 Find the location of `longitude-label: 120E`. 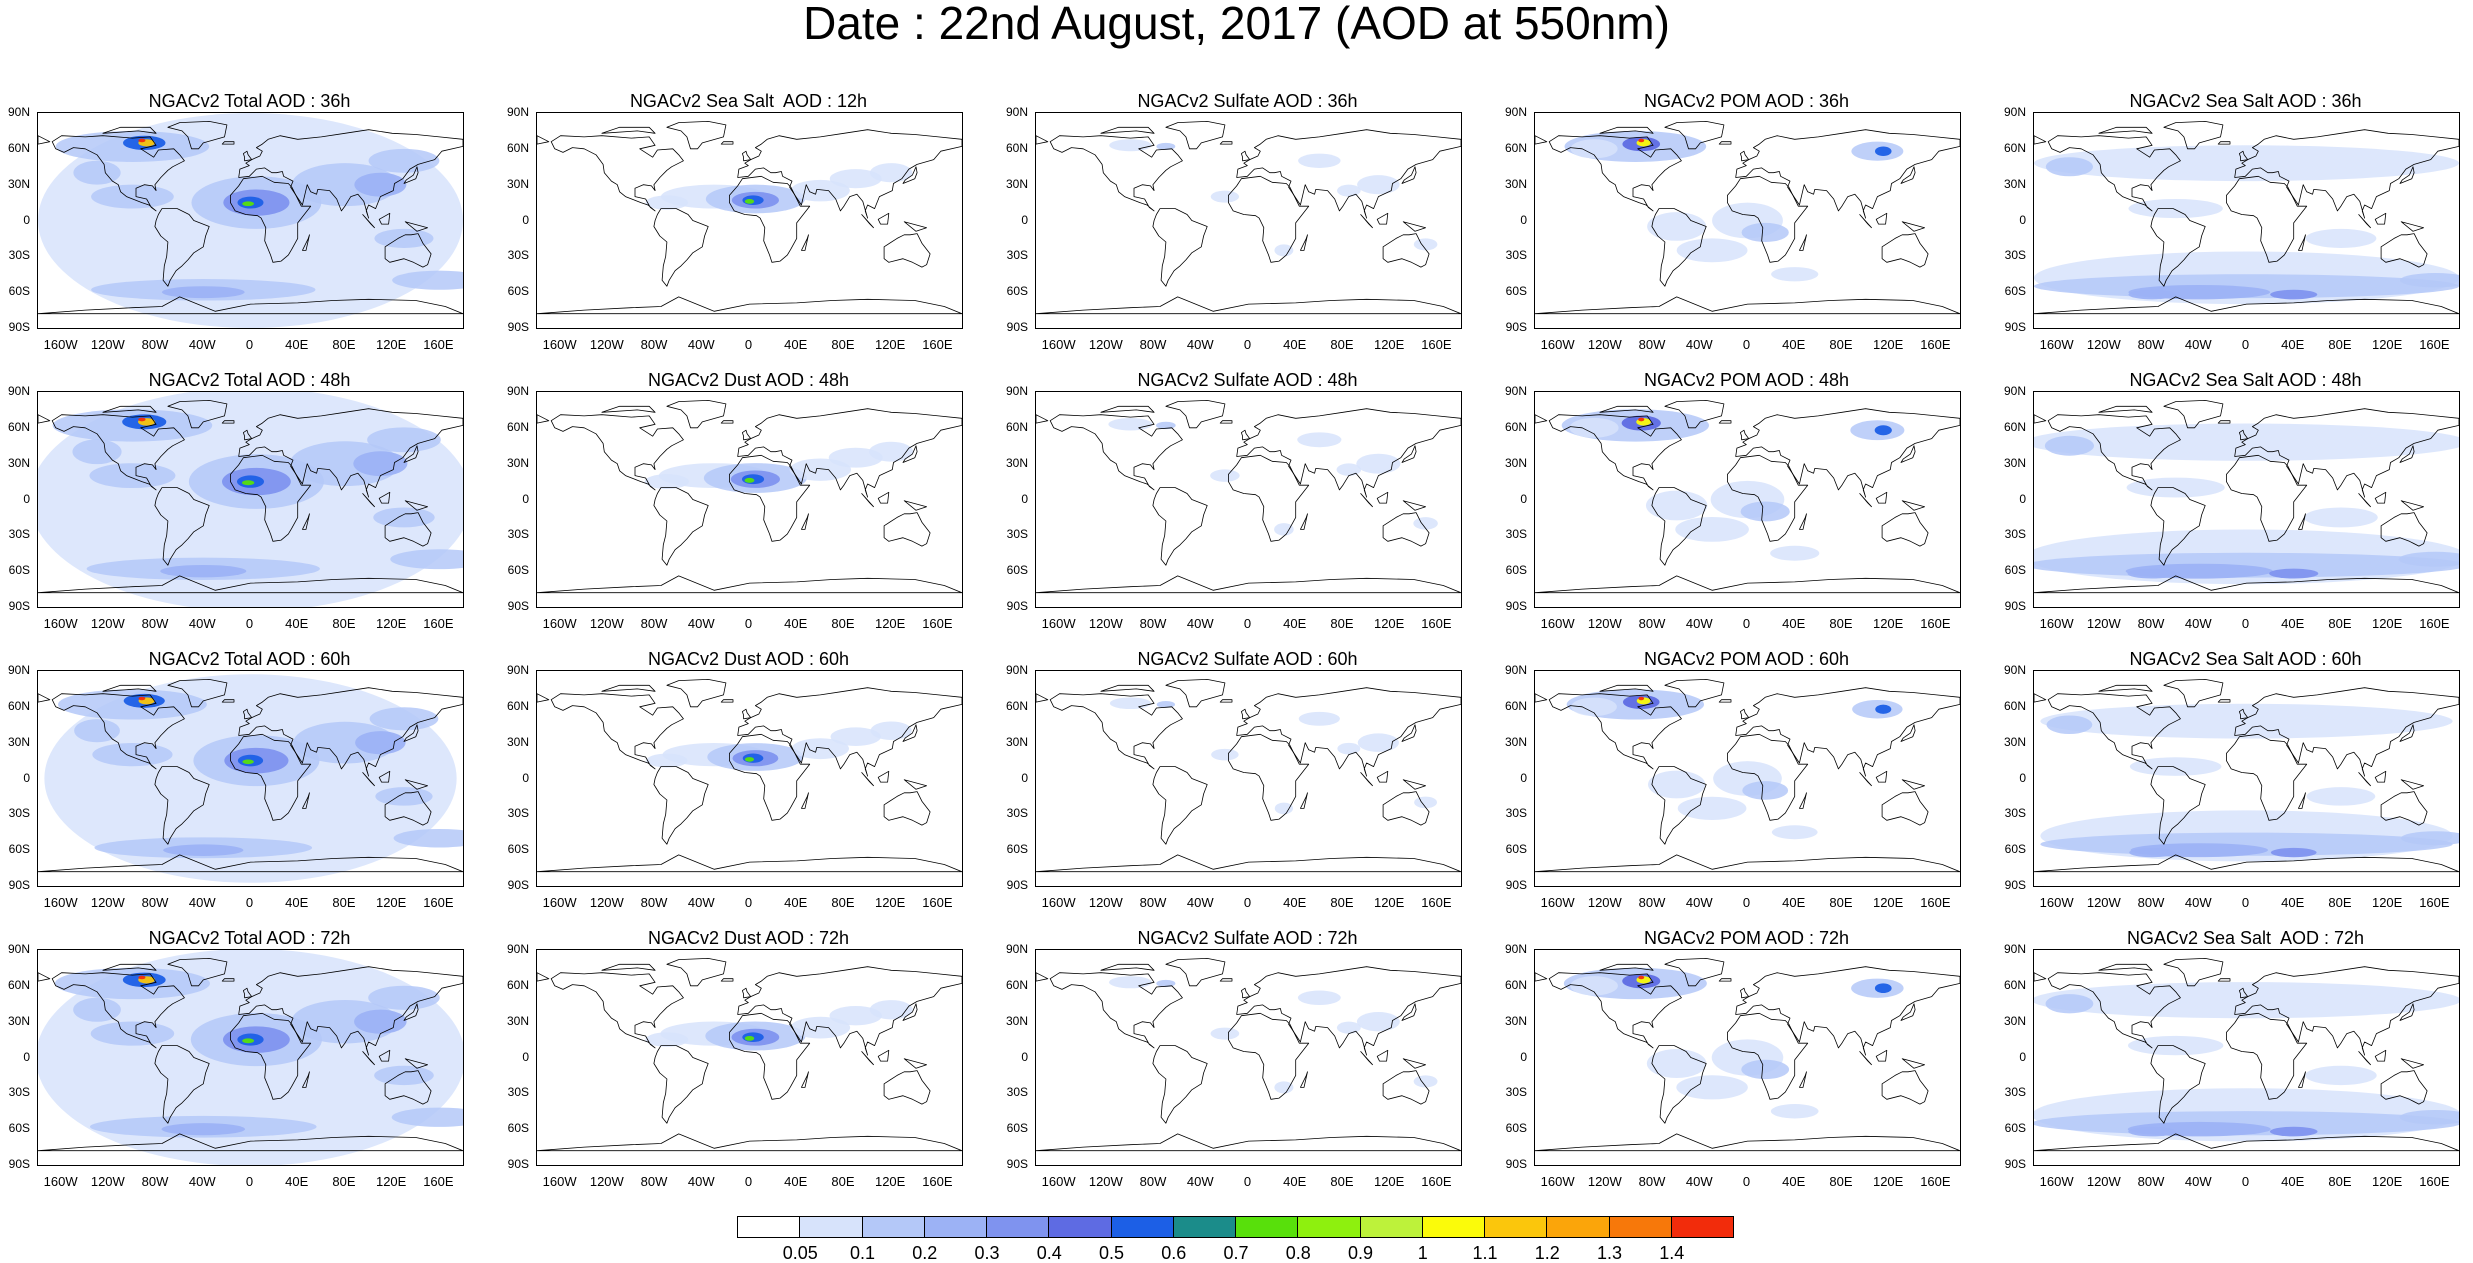

longitude-label: 120E is located at coordinates (1888, 623).